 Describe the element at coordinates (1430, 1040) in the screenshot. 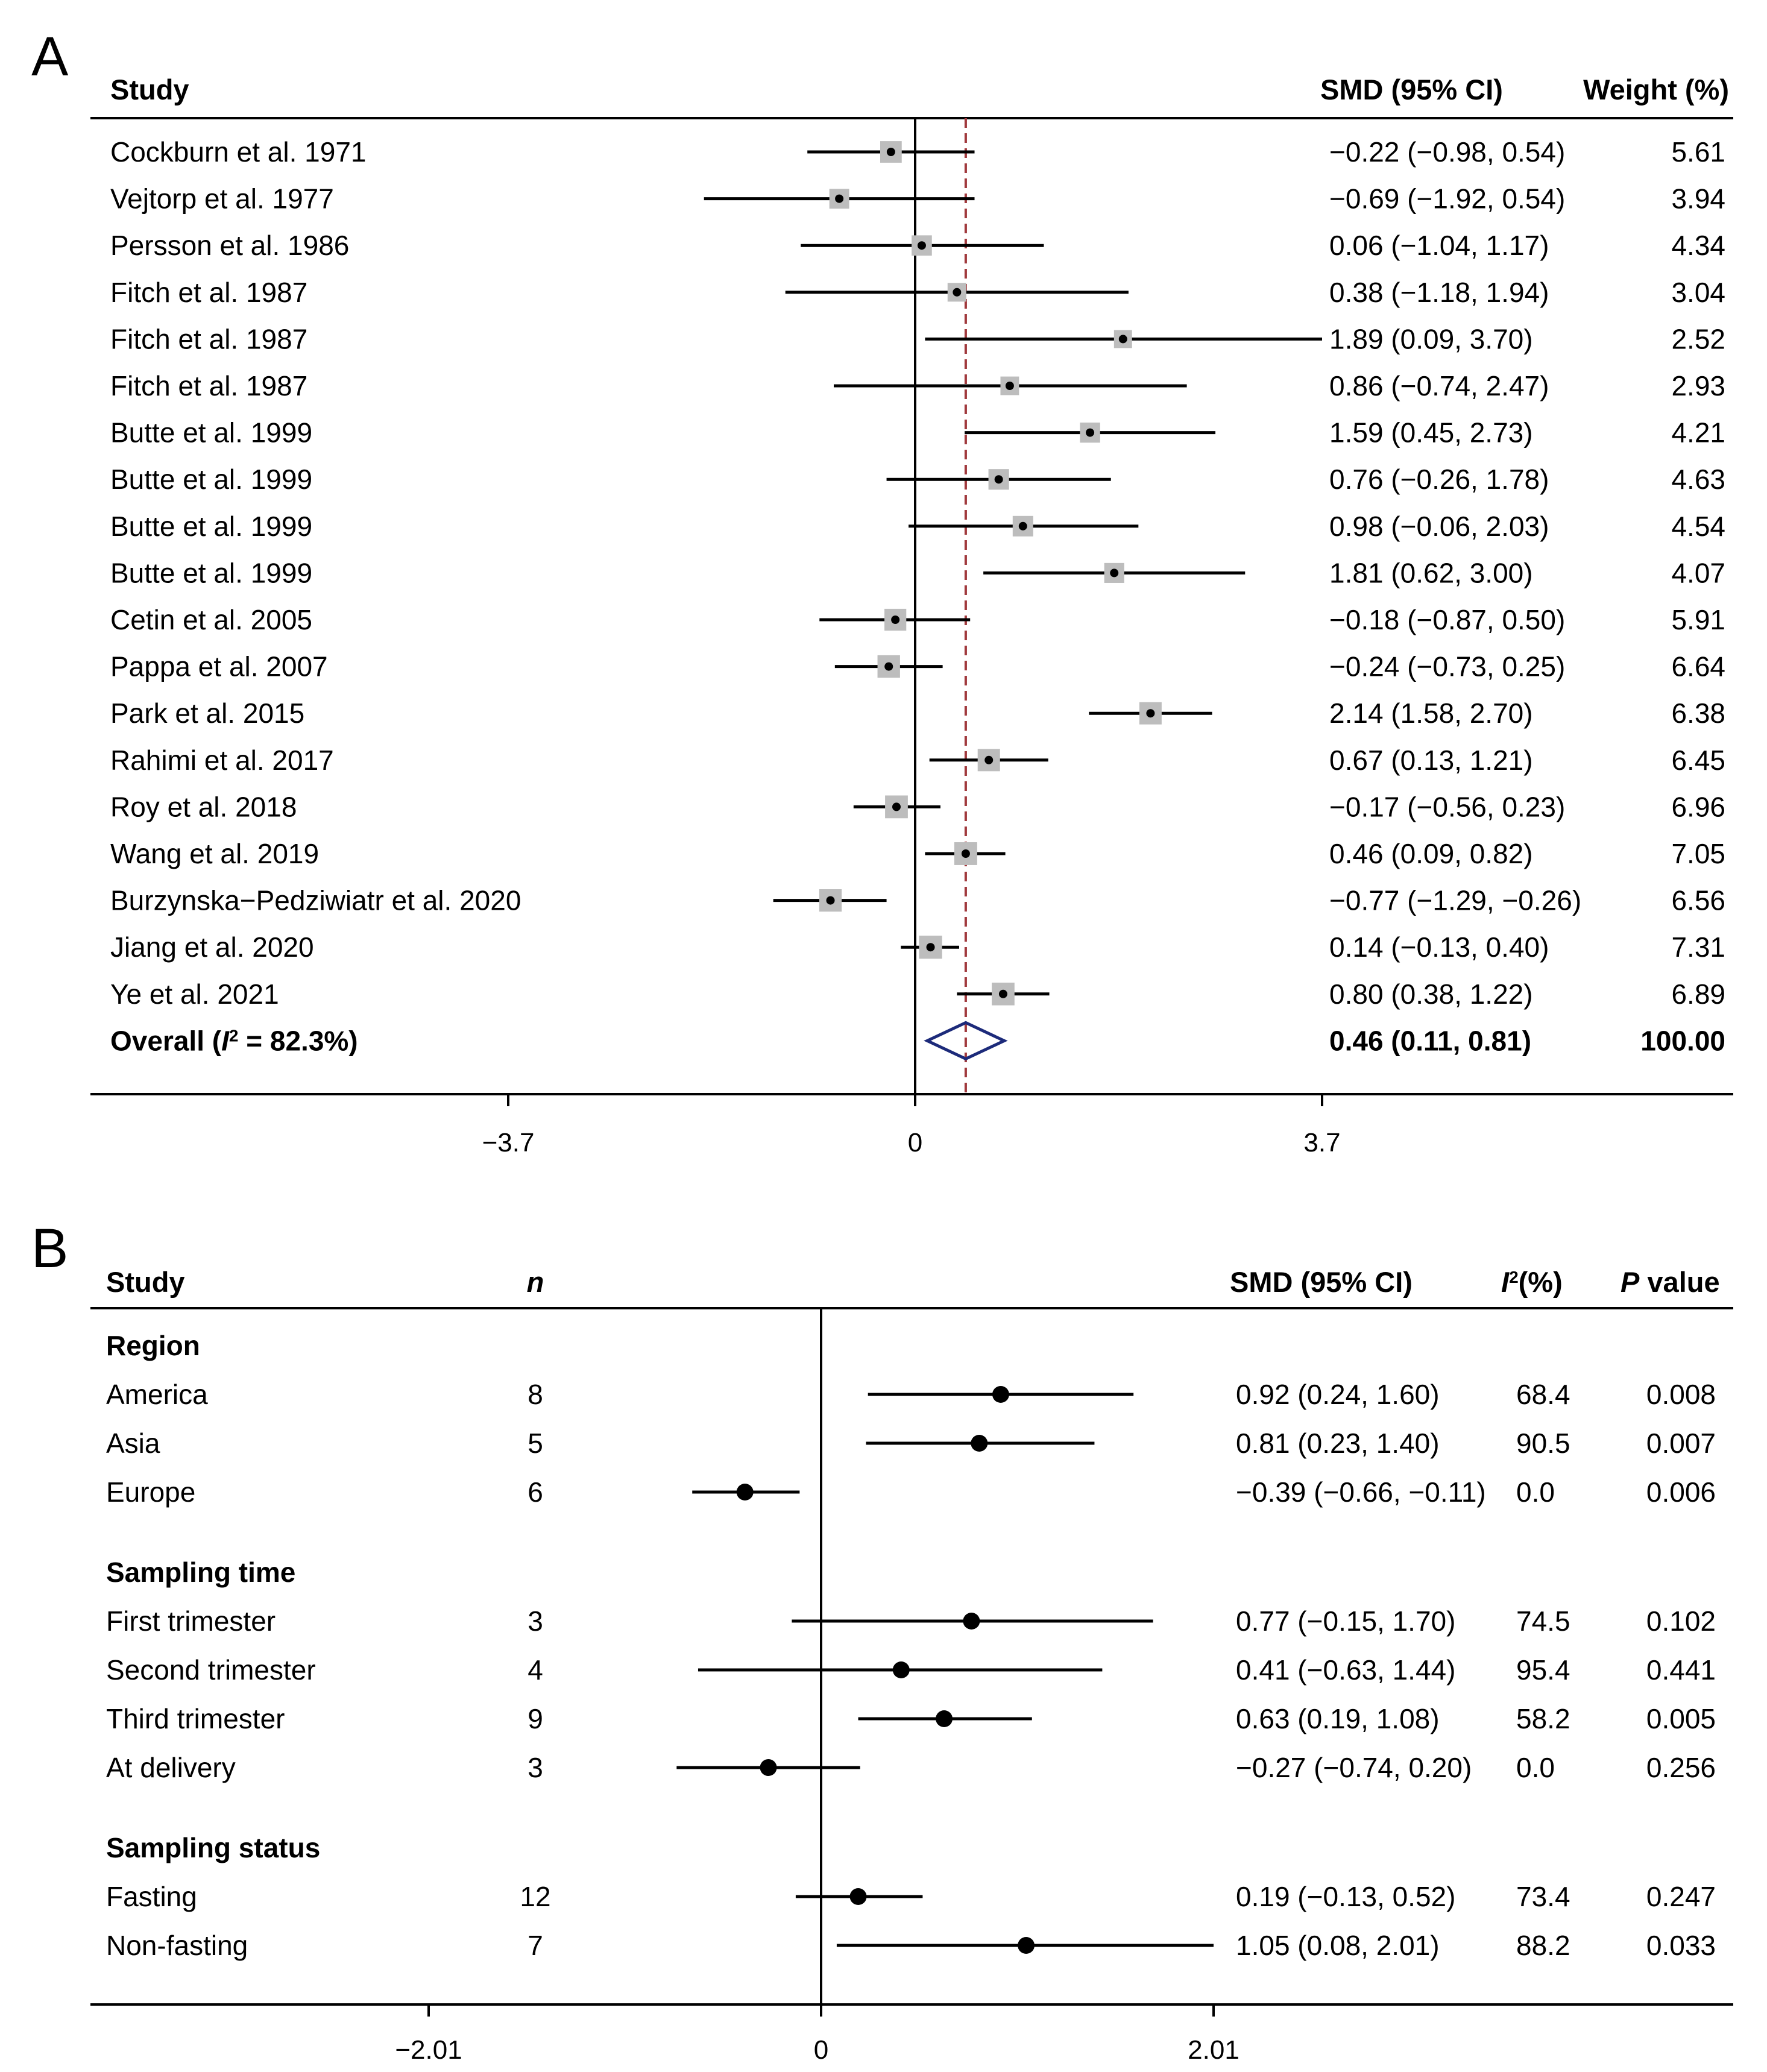

I see `overall-smd-ci: 0.46 (0.11, 0.81)` at that location.